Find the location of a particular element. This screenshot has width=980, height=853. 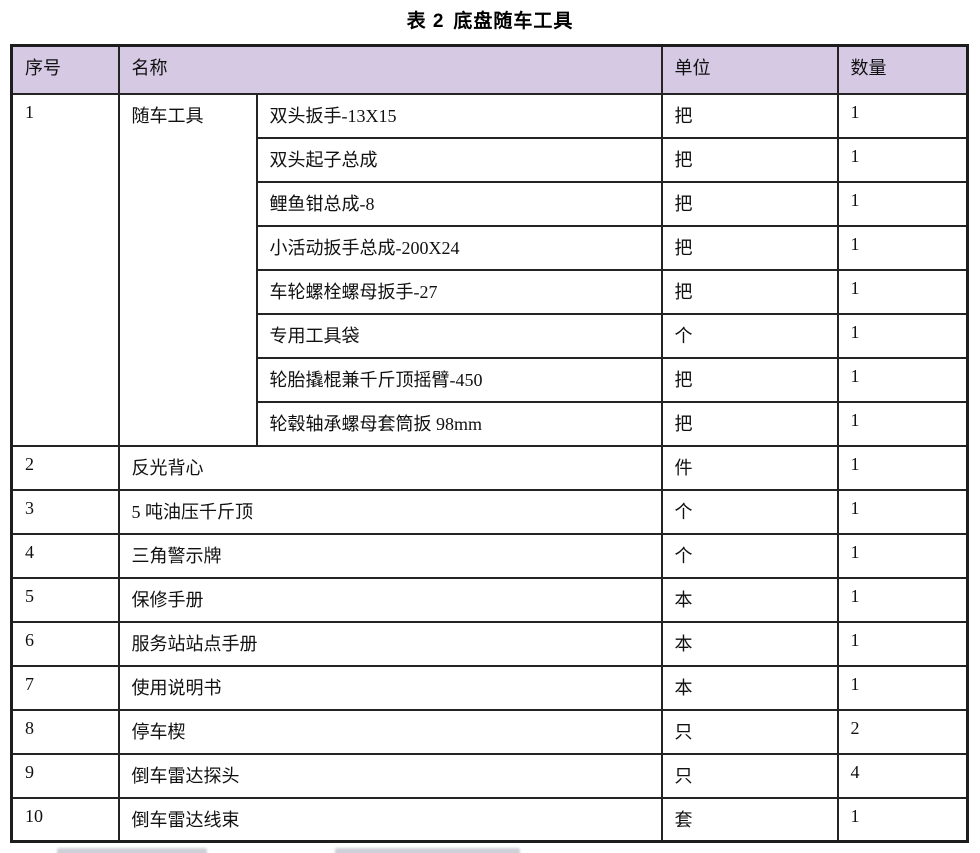

qty-cell: 2 is located at coordinates (902, 731).